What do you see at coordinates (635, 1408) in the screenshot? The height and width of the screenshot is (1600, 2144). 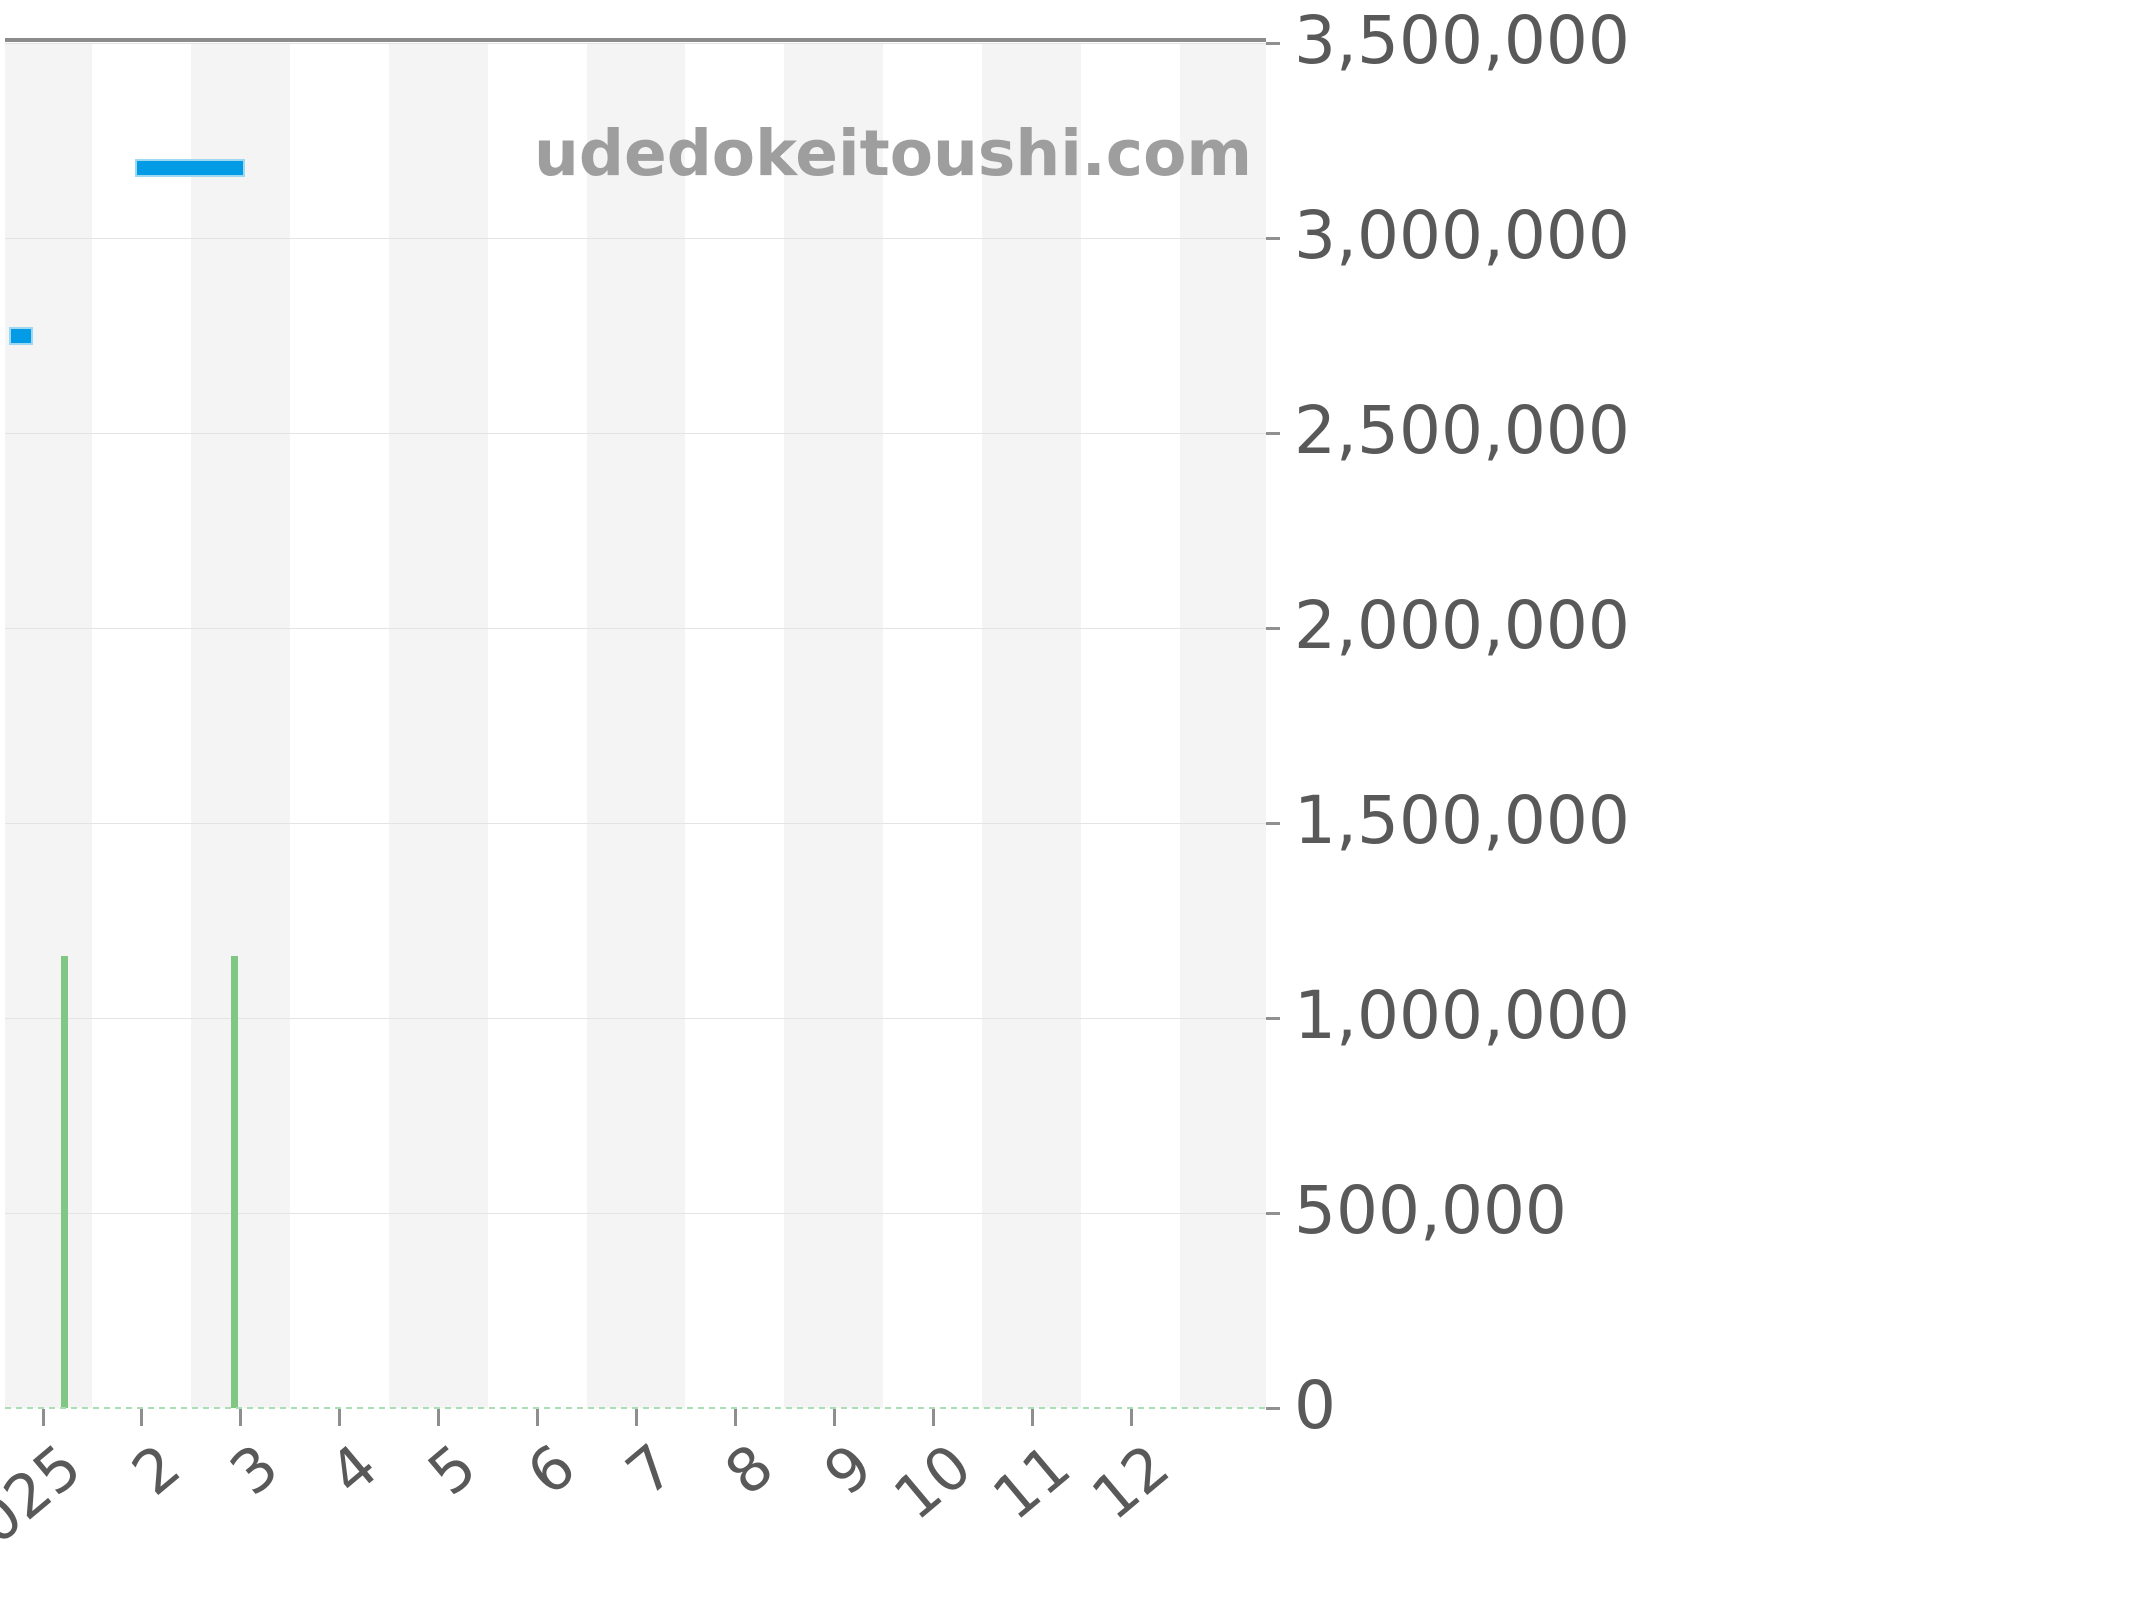 I see `x-axis-baseline` at bounding box center [635, 1408].